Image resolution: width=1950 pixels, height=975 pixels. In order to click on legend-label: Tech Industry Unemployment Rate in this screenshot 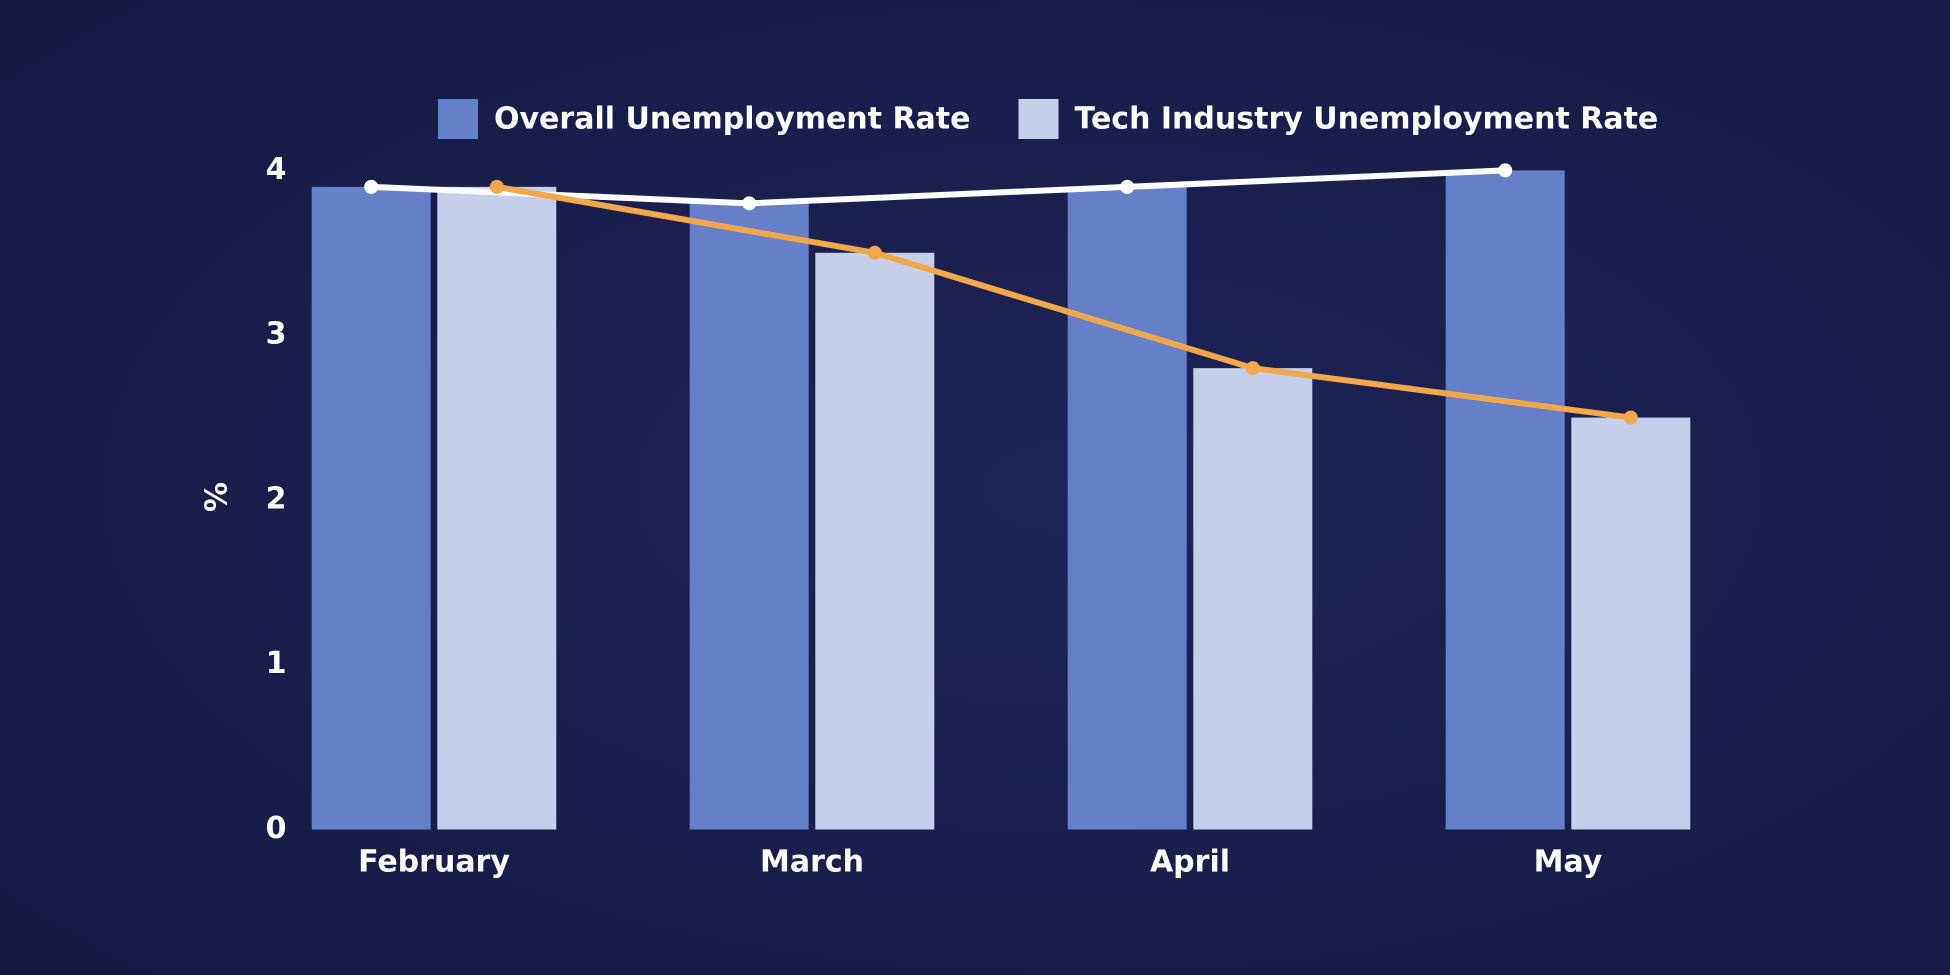, I will do `click(1366, 119)`.